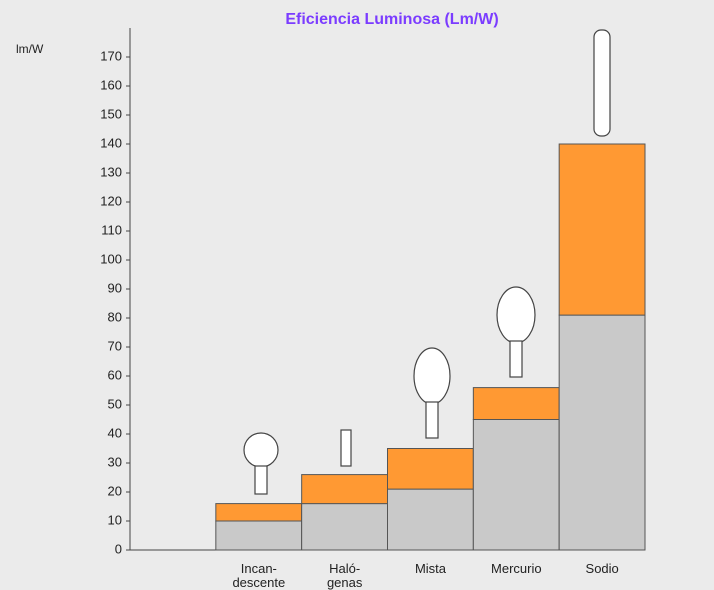 This screenshot has width=714, height=590. I want to click on y-tick-label: 110, so click(111, 229).